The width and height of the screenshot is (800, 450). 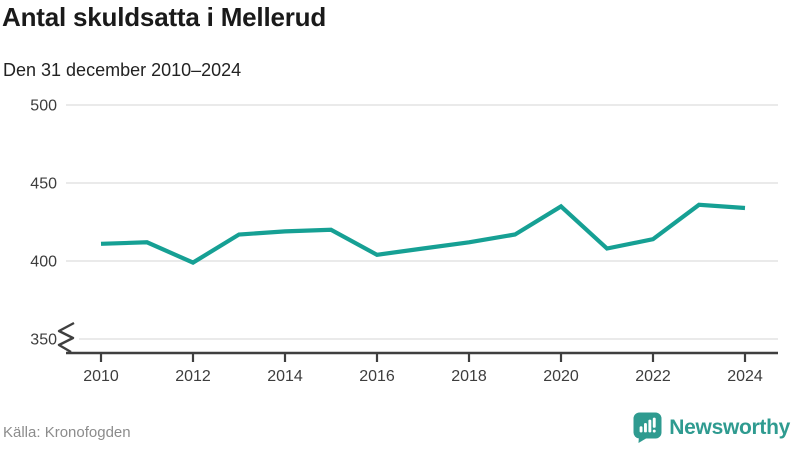 I want to click on axis-break-icon, so click(x=66, y=337).